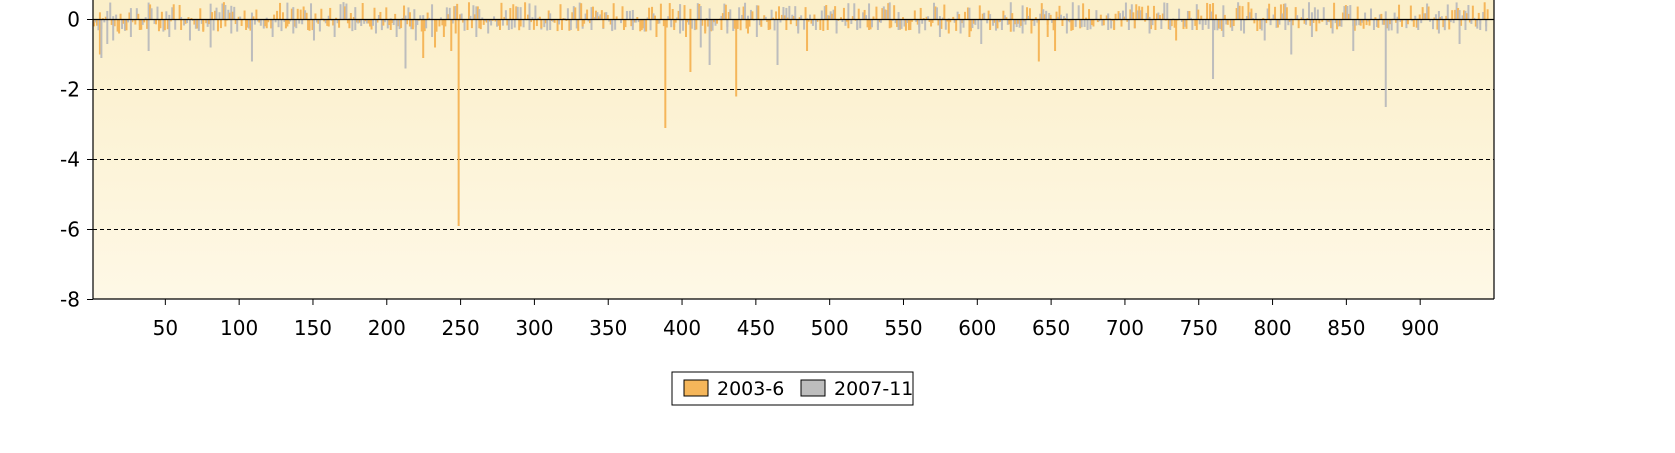  What do you see at coordinates (1420, 328) in the screenshot?
I see `x-tick-label: 900` at bounding box center [1420, 328].